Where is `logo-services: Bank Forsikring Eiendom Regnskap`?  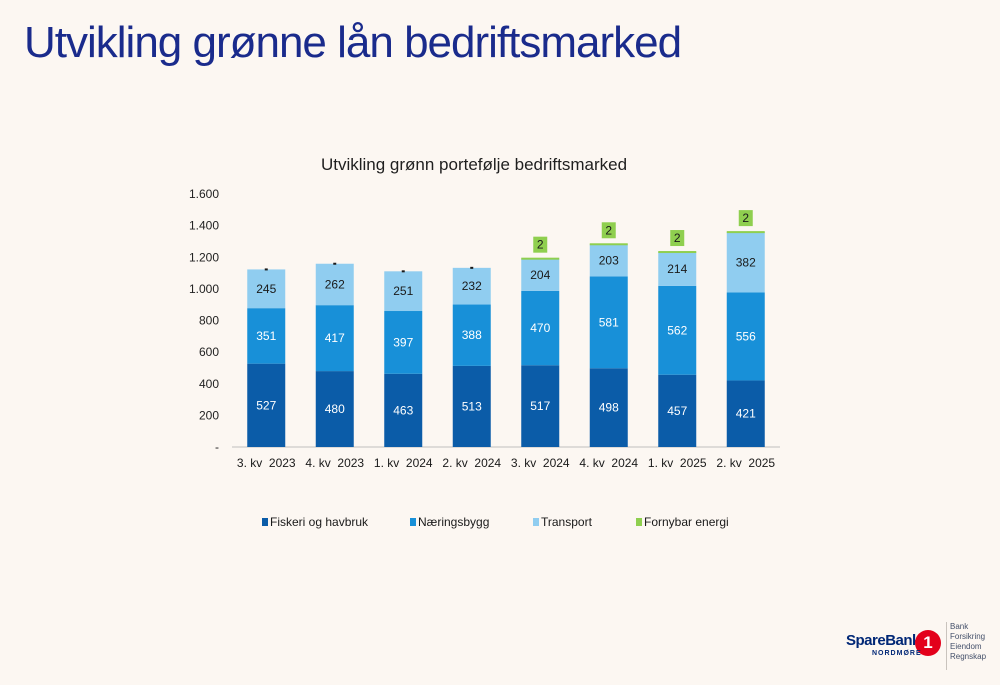 logo-services: Bank Forsikring Eiendom Regnskap is located at coordinates (968, 642).